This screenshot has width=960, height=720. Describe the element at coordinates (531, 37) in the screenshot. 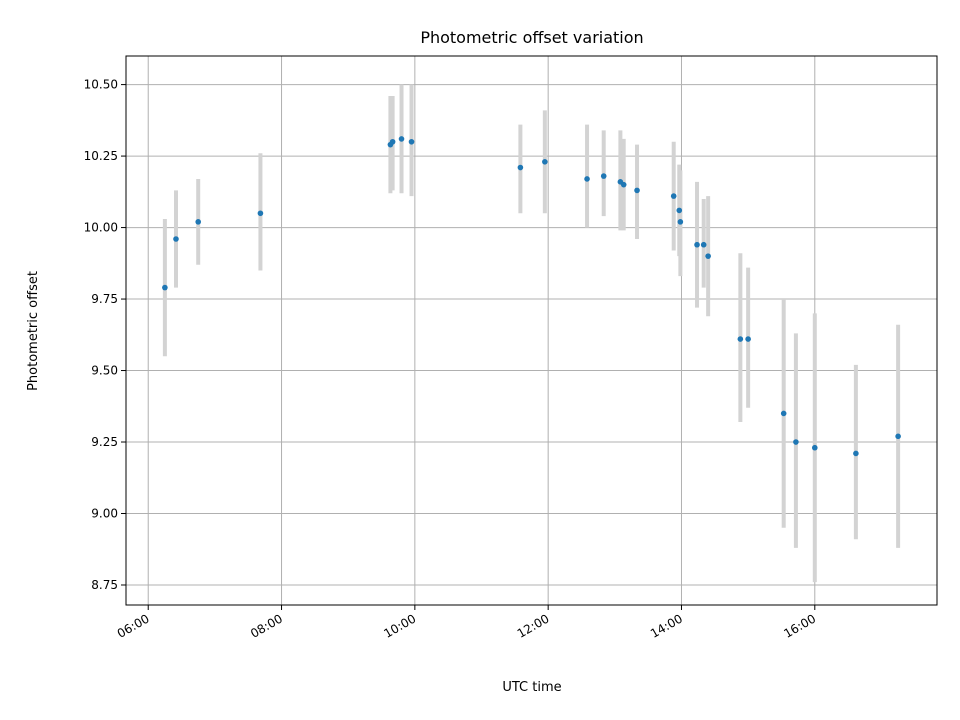

I see `chart-title: Photometric offset variation` at that location.